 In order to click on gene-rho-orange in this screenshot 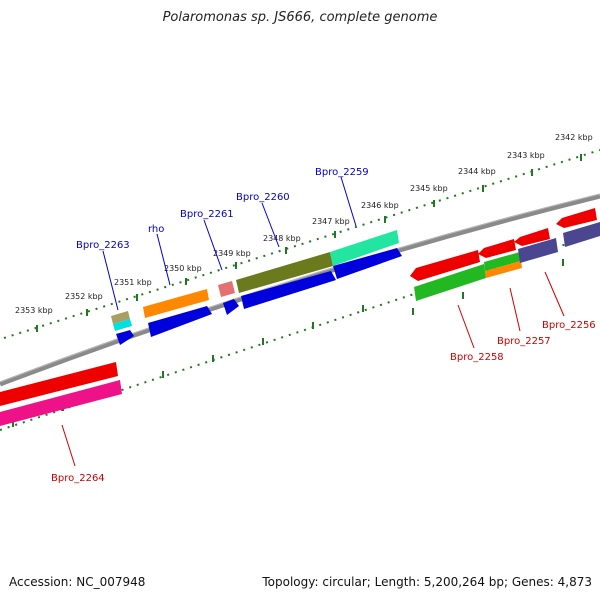, I will do `click(176, 303)`.